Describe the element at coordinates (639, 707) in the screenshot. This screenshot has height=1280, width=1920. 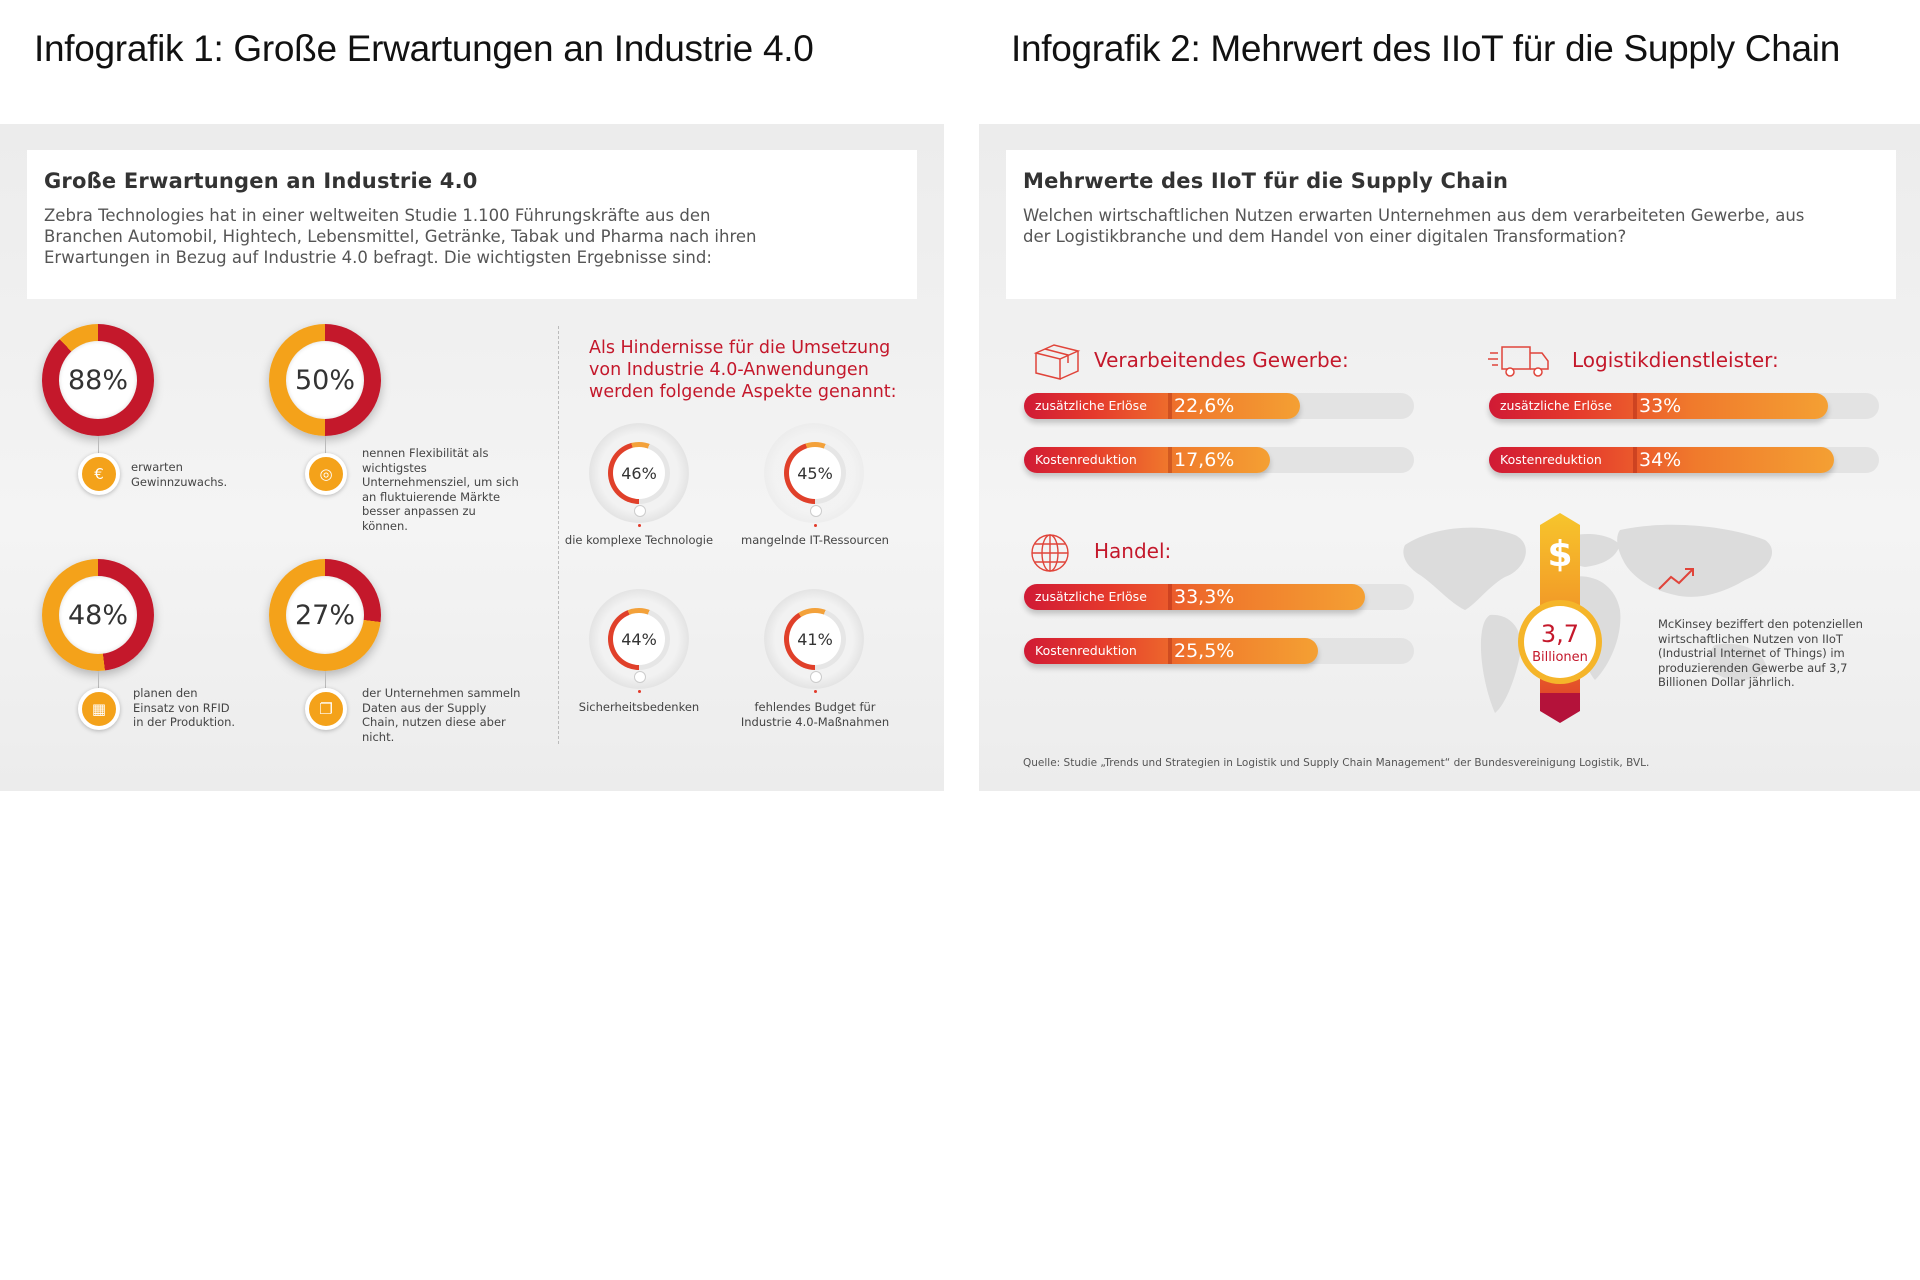
I see `obstacle-label-3: Sicherheitsbedenken` at that location.